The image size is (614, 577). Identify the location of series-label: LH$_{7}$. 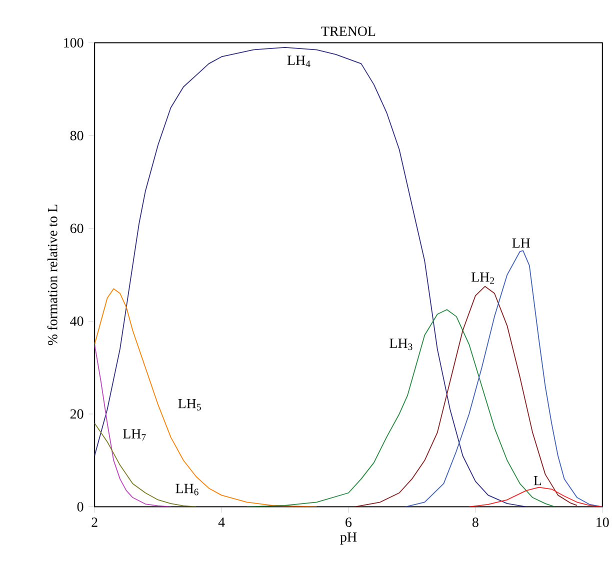
(134, 434).